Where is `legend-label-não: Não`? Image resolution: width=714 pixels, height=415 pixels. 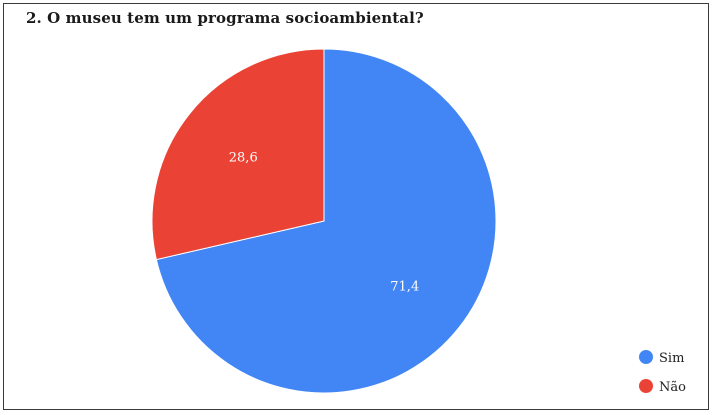
legend-label-não: Não is located at coordinates (672, 387).